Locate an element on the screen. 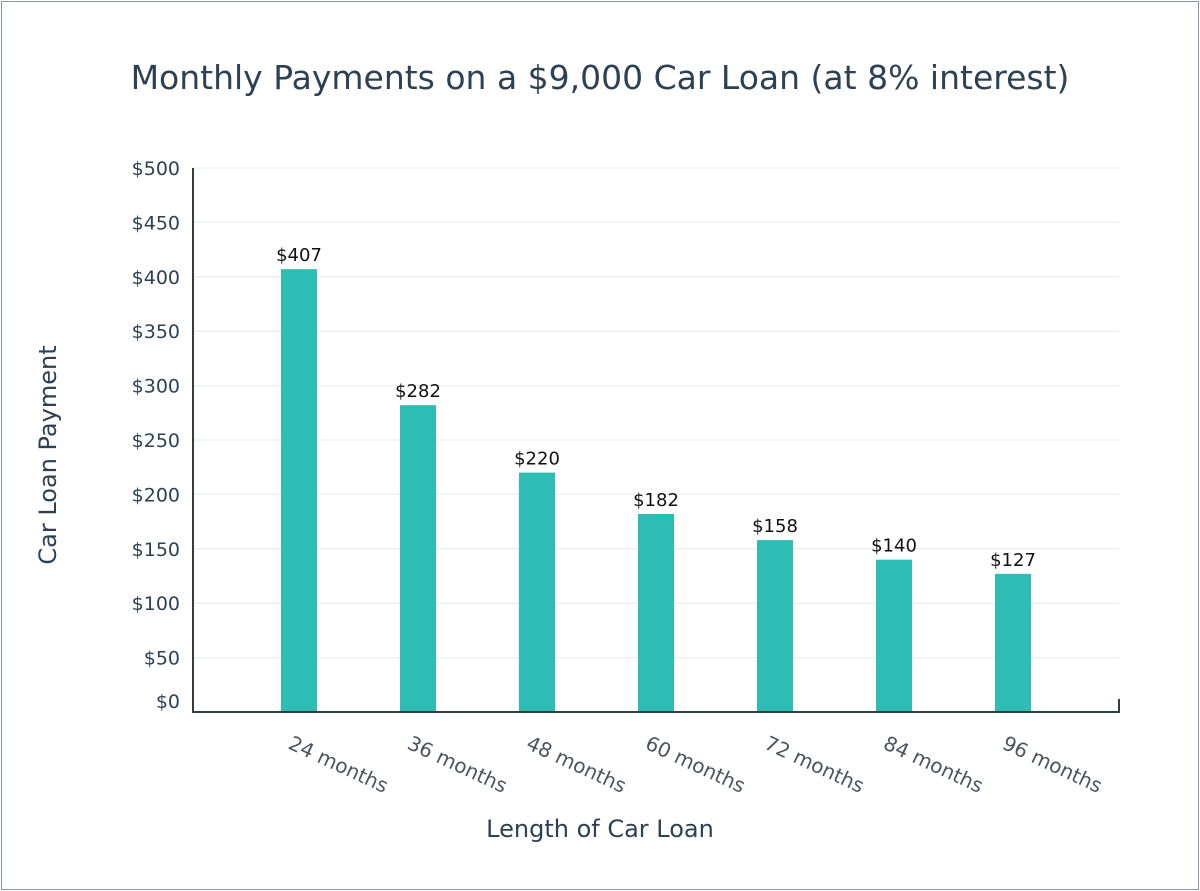 This screenshot has height=891, width=1200. y-tick-label: $400 is located at coordinates (156, 278).